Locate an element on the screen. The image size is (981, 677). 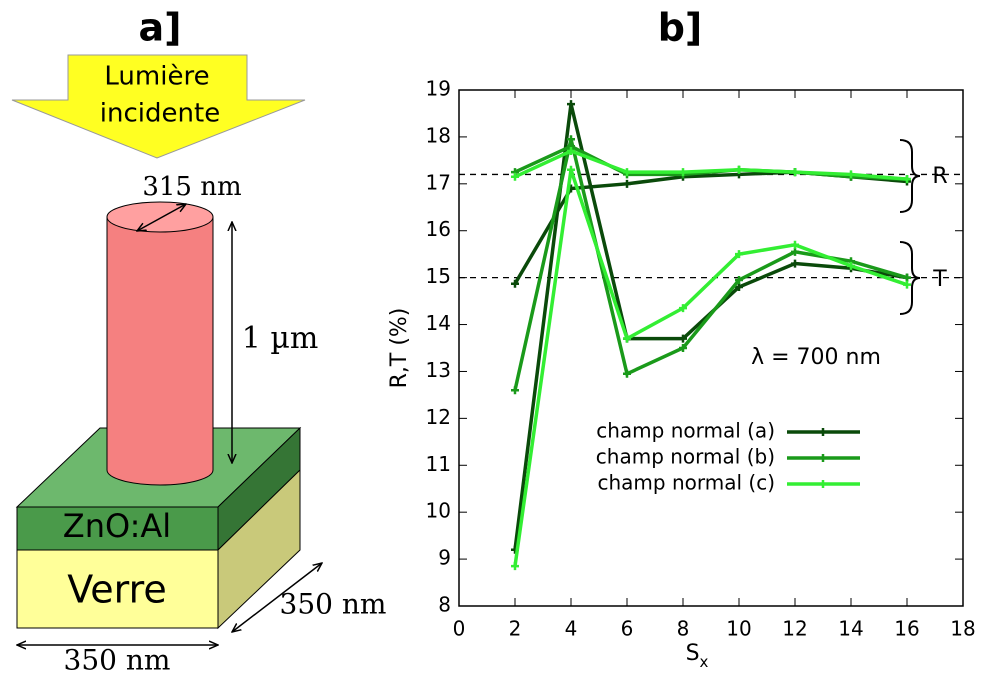
diameter-label: 315 nm is located at coordinates (191, 187).